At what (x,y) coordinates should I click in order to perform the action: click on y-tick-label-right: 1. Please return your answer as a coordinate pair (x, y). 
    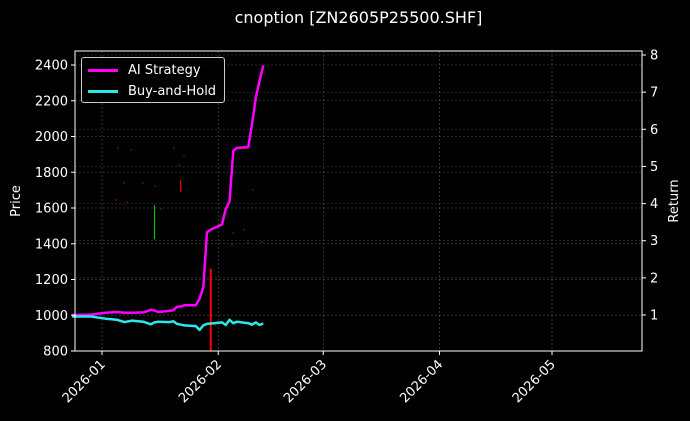
    Looking at the image, I should click on (654, 316).